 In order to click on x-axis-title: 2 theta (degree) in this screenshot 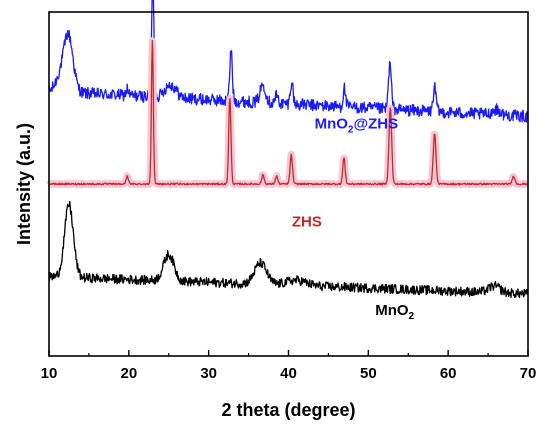, I will do `click(288, 410)`.